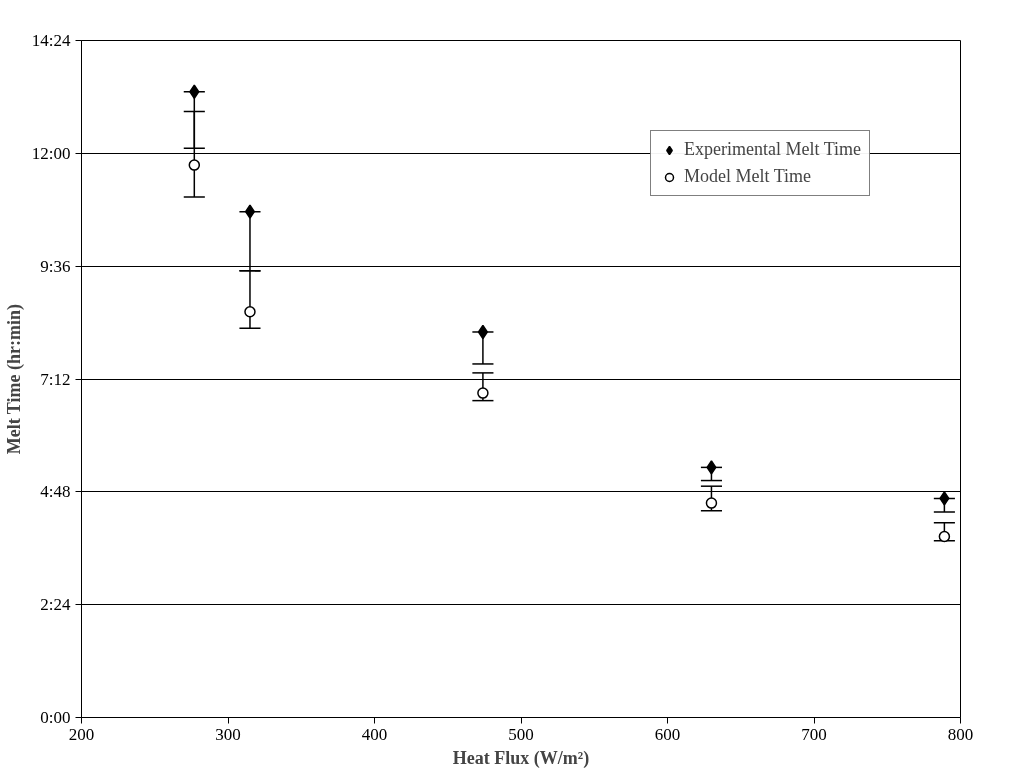  Describe the element at coordinates (14, 379) in the screenshot. I see `y-axis-title: Melt Time (hr:min)` at that location.